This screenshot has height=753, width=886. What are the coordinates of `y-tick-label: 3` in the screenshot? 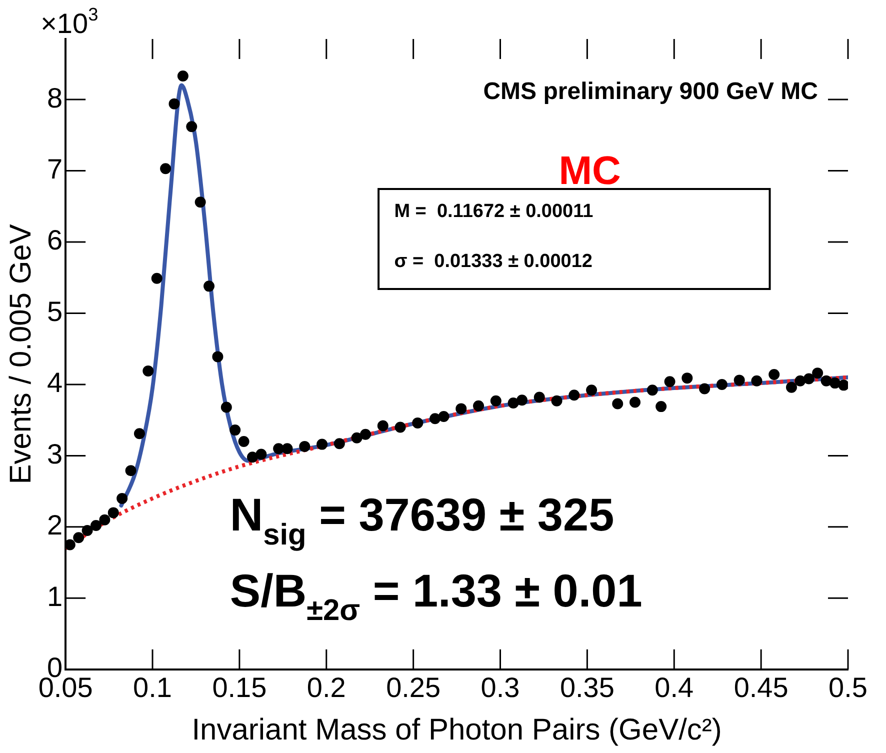 It's located at (54, 454).